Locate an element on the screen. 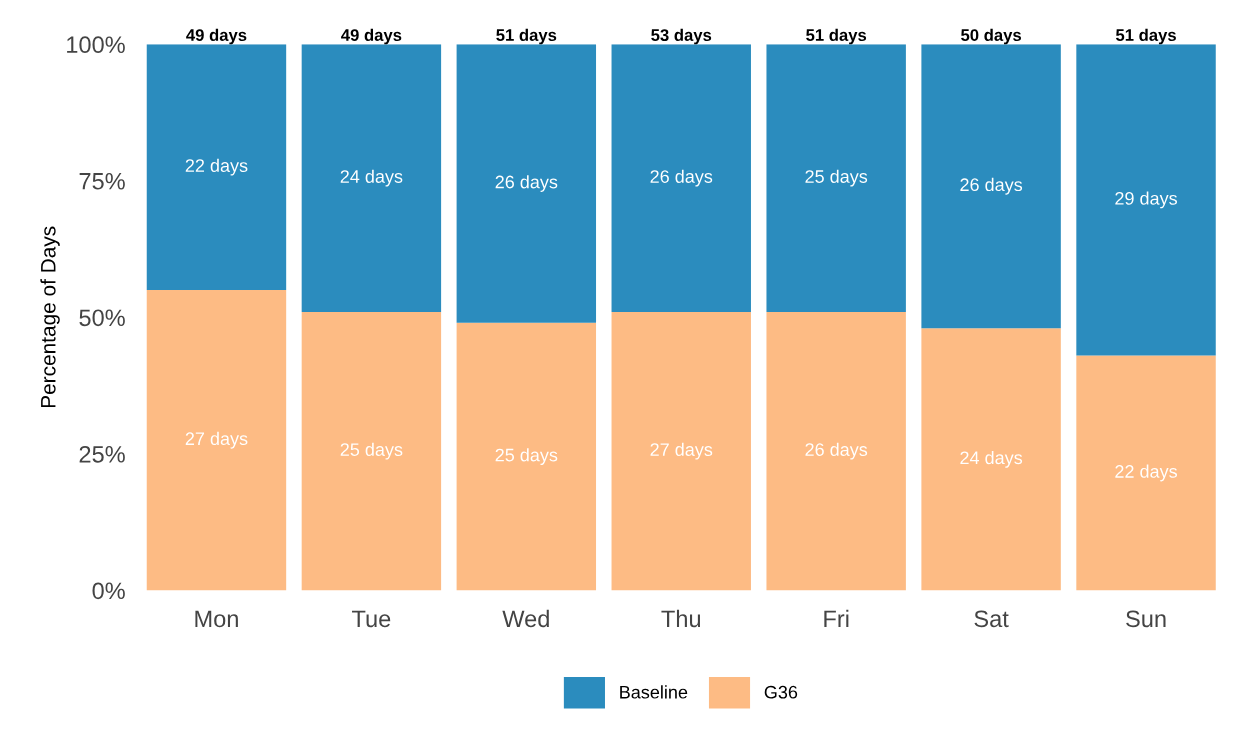  x-tick-label: Wed is located at coordinates (525, 618).